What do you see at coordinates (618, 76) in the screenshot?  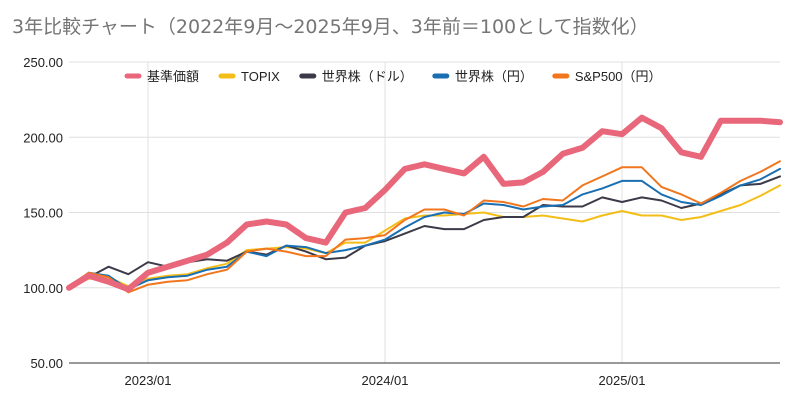 I see `legend-label: S&P500（円）` at bounding box center [618, 76].